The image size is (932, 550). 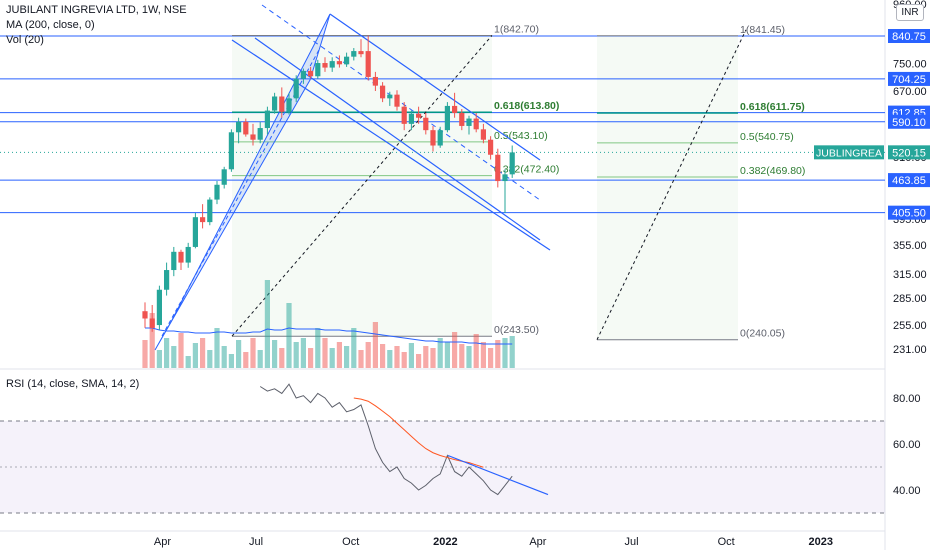 What do you see at coordinates (910, 326) in the screenshot?
I see `price-tick-label: 255.00` at bounding box center [910, 326].